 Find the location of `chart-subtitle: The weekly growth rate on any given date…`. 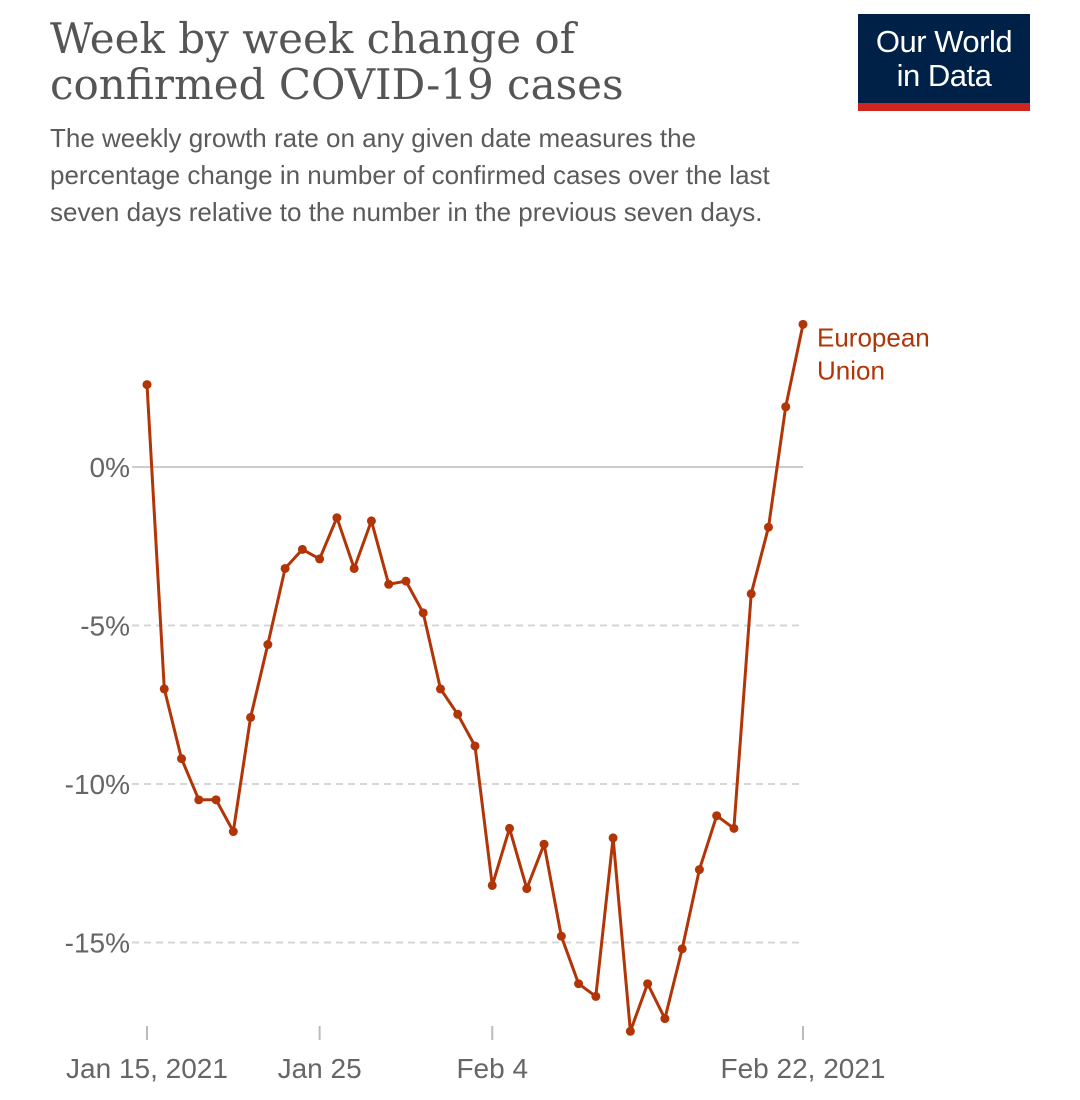

chart-subtitle: The weekly growth rate on any given date… is located at coordinates (410, 175).